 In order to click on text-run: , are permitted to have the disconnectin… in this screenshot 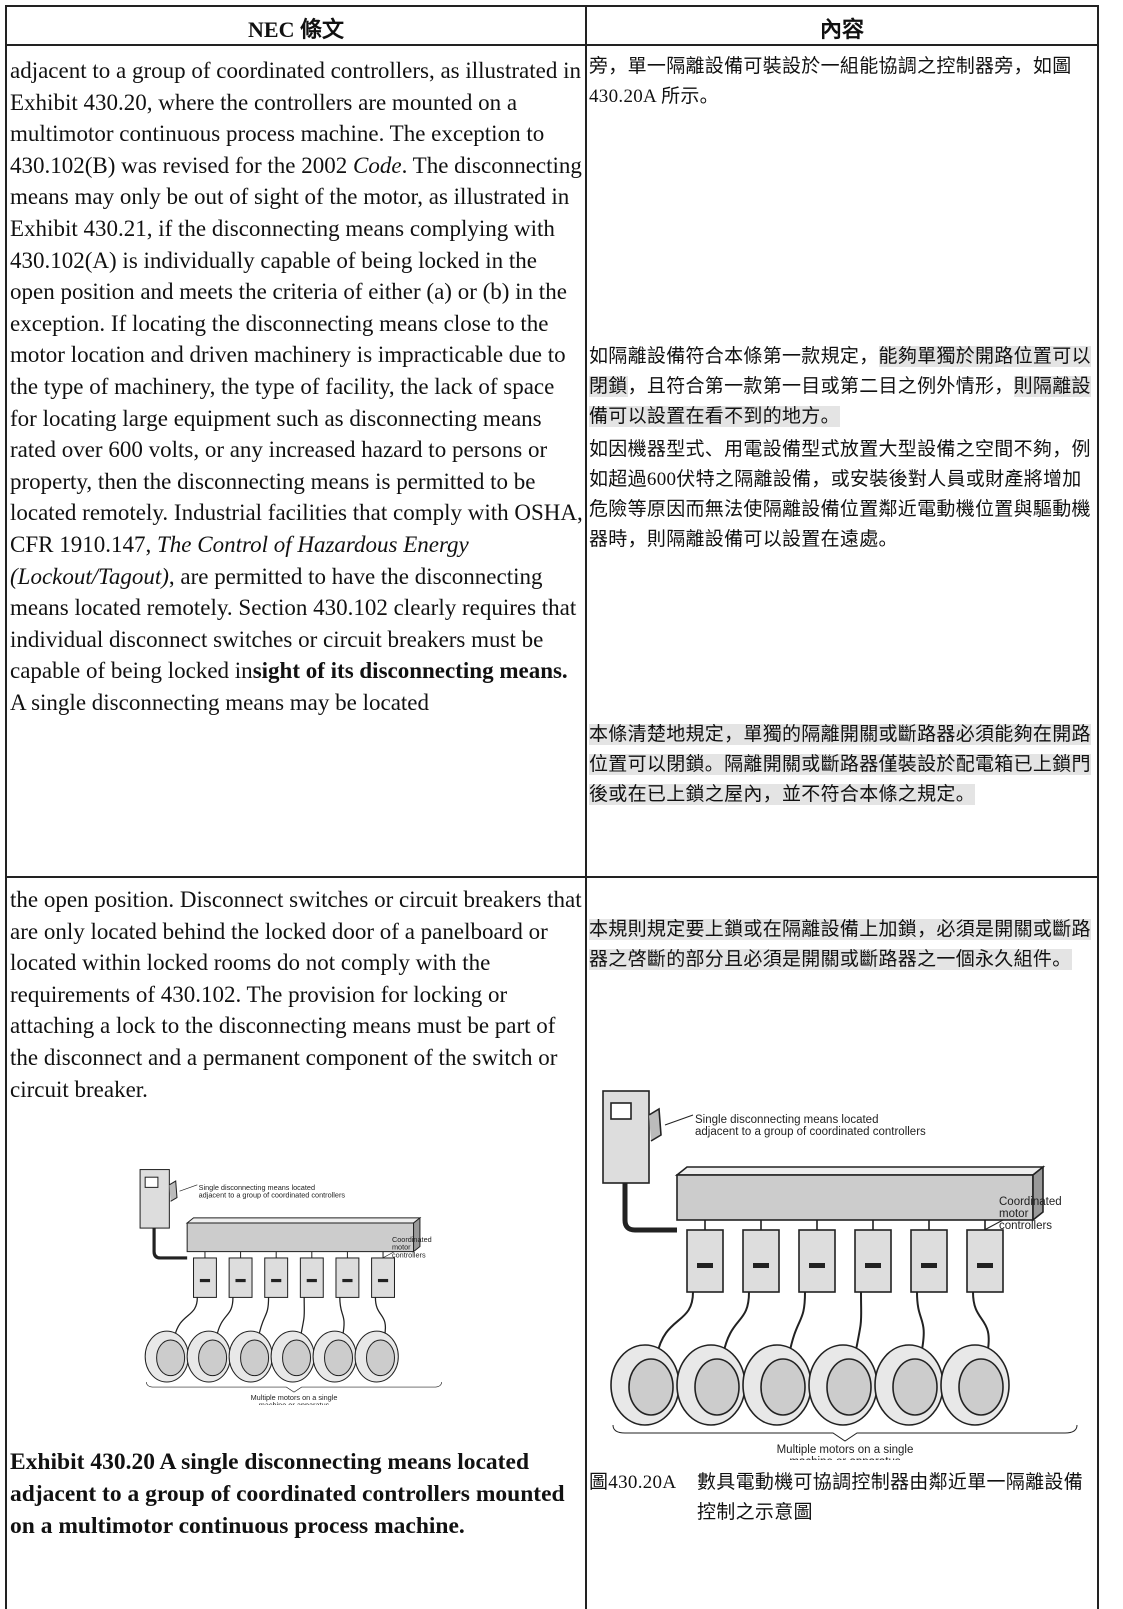, I will do `click(293, 623)`.